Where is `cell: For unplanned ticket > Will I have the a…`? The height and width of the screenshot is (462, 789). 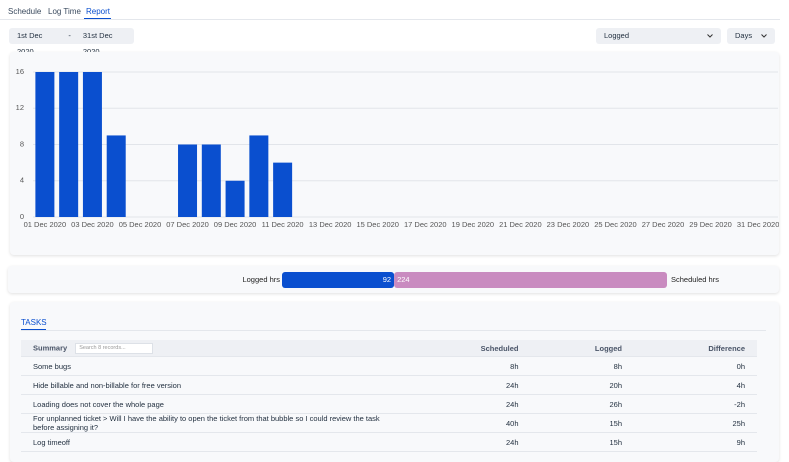 cell: For unplanned ticket > Will I have the a… is located at coordinates (213, 423).